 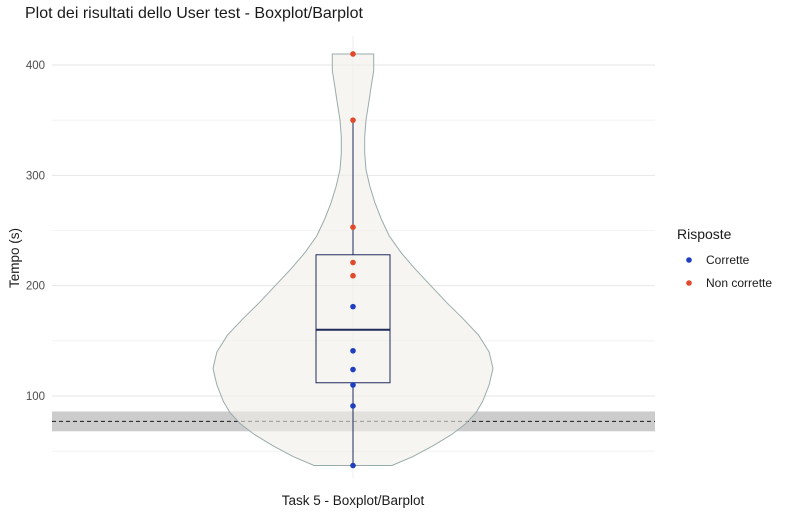 What do you see at coordinates (728, 260) in the screenshot?
I see `legend-label: Corrette` at bounding box center [728, 260].